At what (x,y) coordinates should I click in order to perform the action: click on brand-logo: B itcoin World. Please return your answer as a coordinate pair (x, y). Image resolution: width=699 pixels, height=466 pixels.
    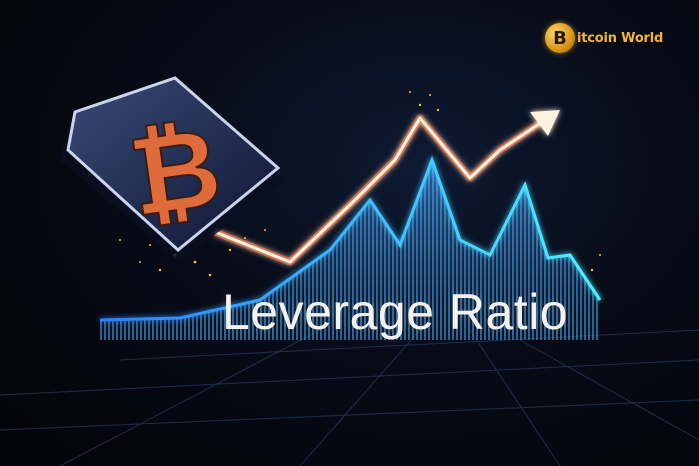
    Looking at the image, I should click on (615, 38).